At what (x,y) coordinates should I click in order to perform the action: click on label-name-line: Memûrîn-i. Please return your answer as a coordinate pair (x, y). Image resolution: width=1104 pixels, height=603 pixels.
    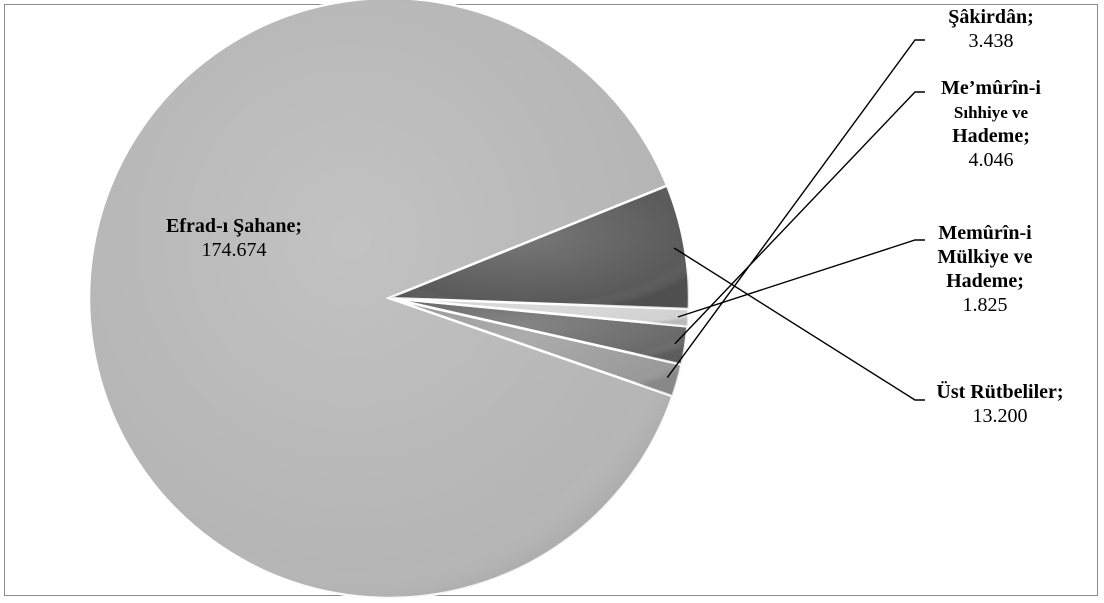
    Looking at the image, I should click on (985, 233).